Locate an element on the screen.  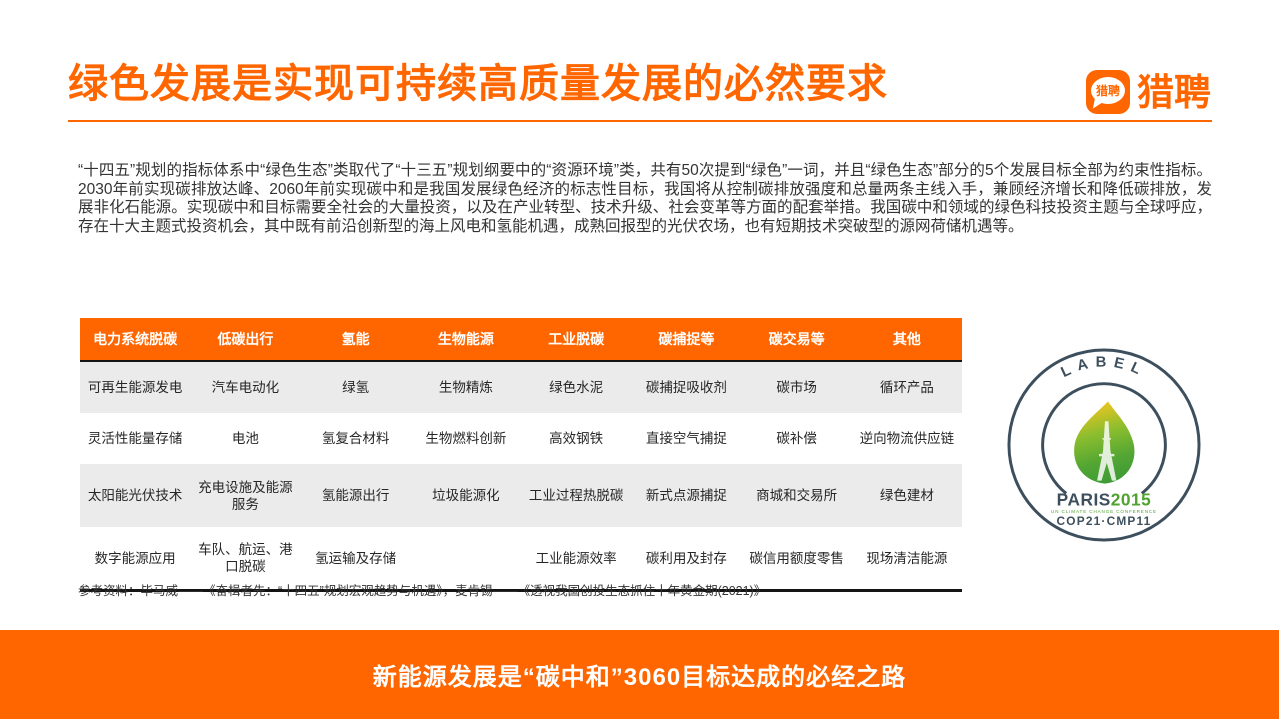
table-cell: 高效钢铁 is located at coordinates (576, 438).